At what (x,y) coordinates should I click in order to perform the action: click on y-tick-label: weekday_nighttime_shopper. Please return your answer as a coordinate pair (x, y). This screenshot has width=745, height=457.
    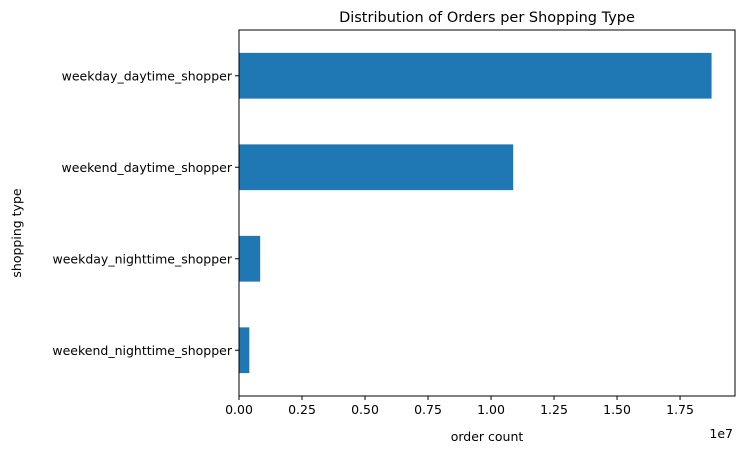
    Looking at the image, I should click on (142, 258).